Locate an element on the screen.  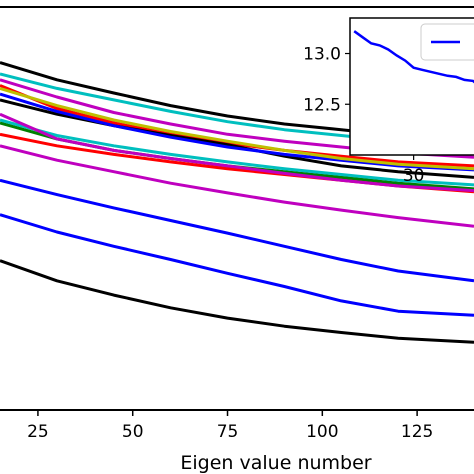
inset-series-group is located at coordinates (413, 57).